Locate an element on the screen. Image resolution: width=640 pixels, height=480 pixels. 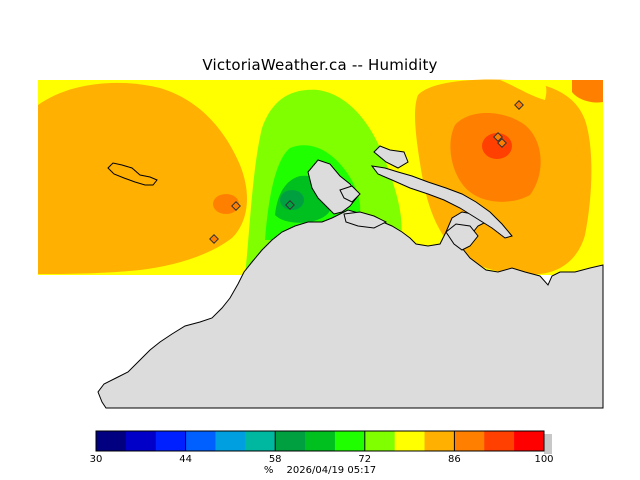
colorbar-tick-label: 86 is located at coordinates (454, 459).